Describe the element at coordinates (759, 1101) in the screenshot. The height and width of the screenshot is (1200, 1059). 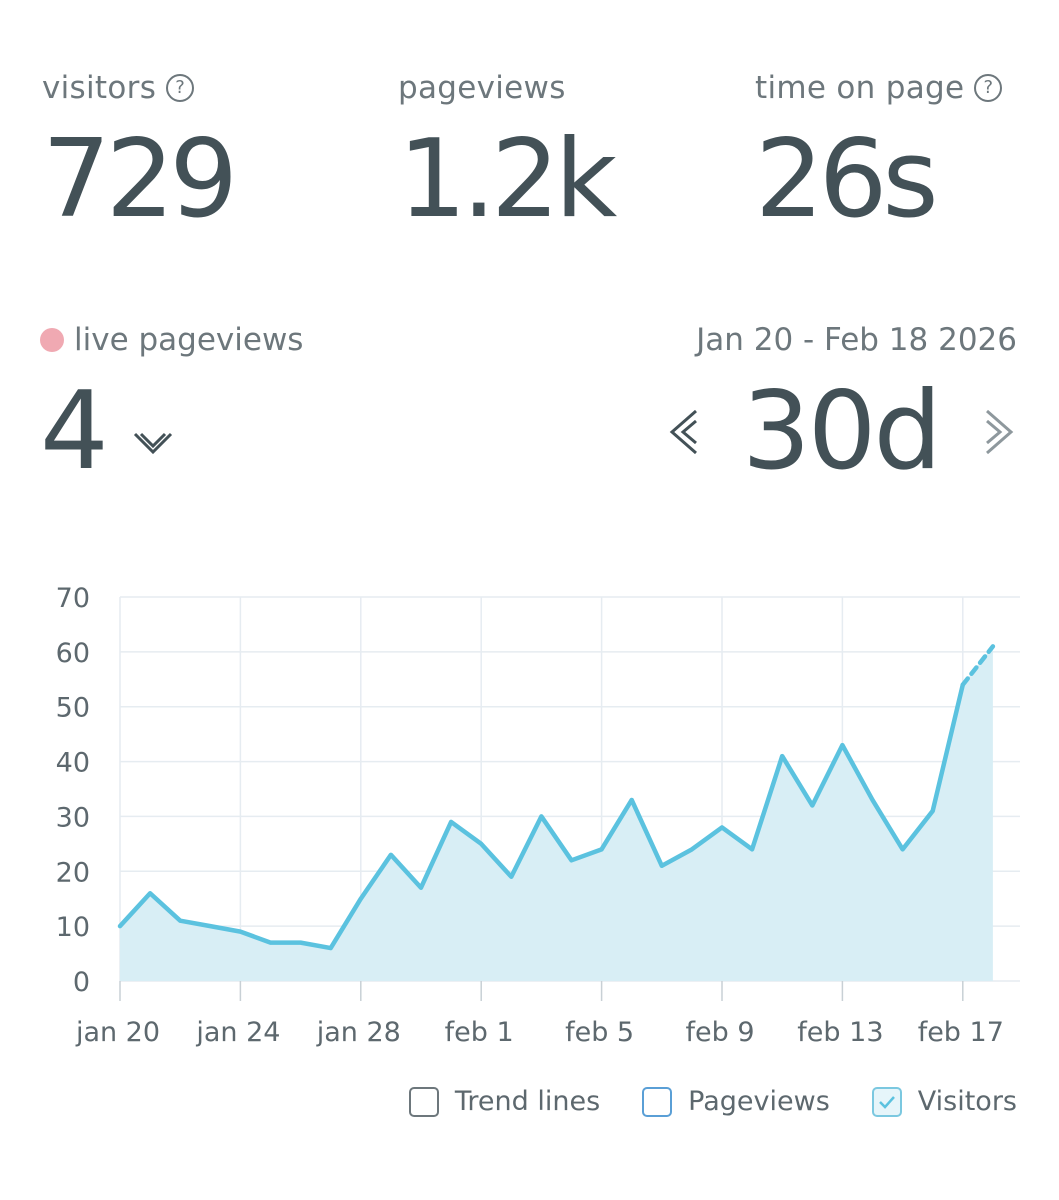
I see `pageviews-legend-label: Pageviews` at that location.